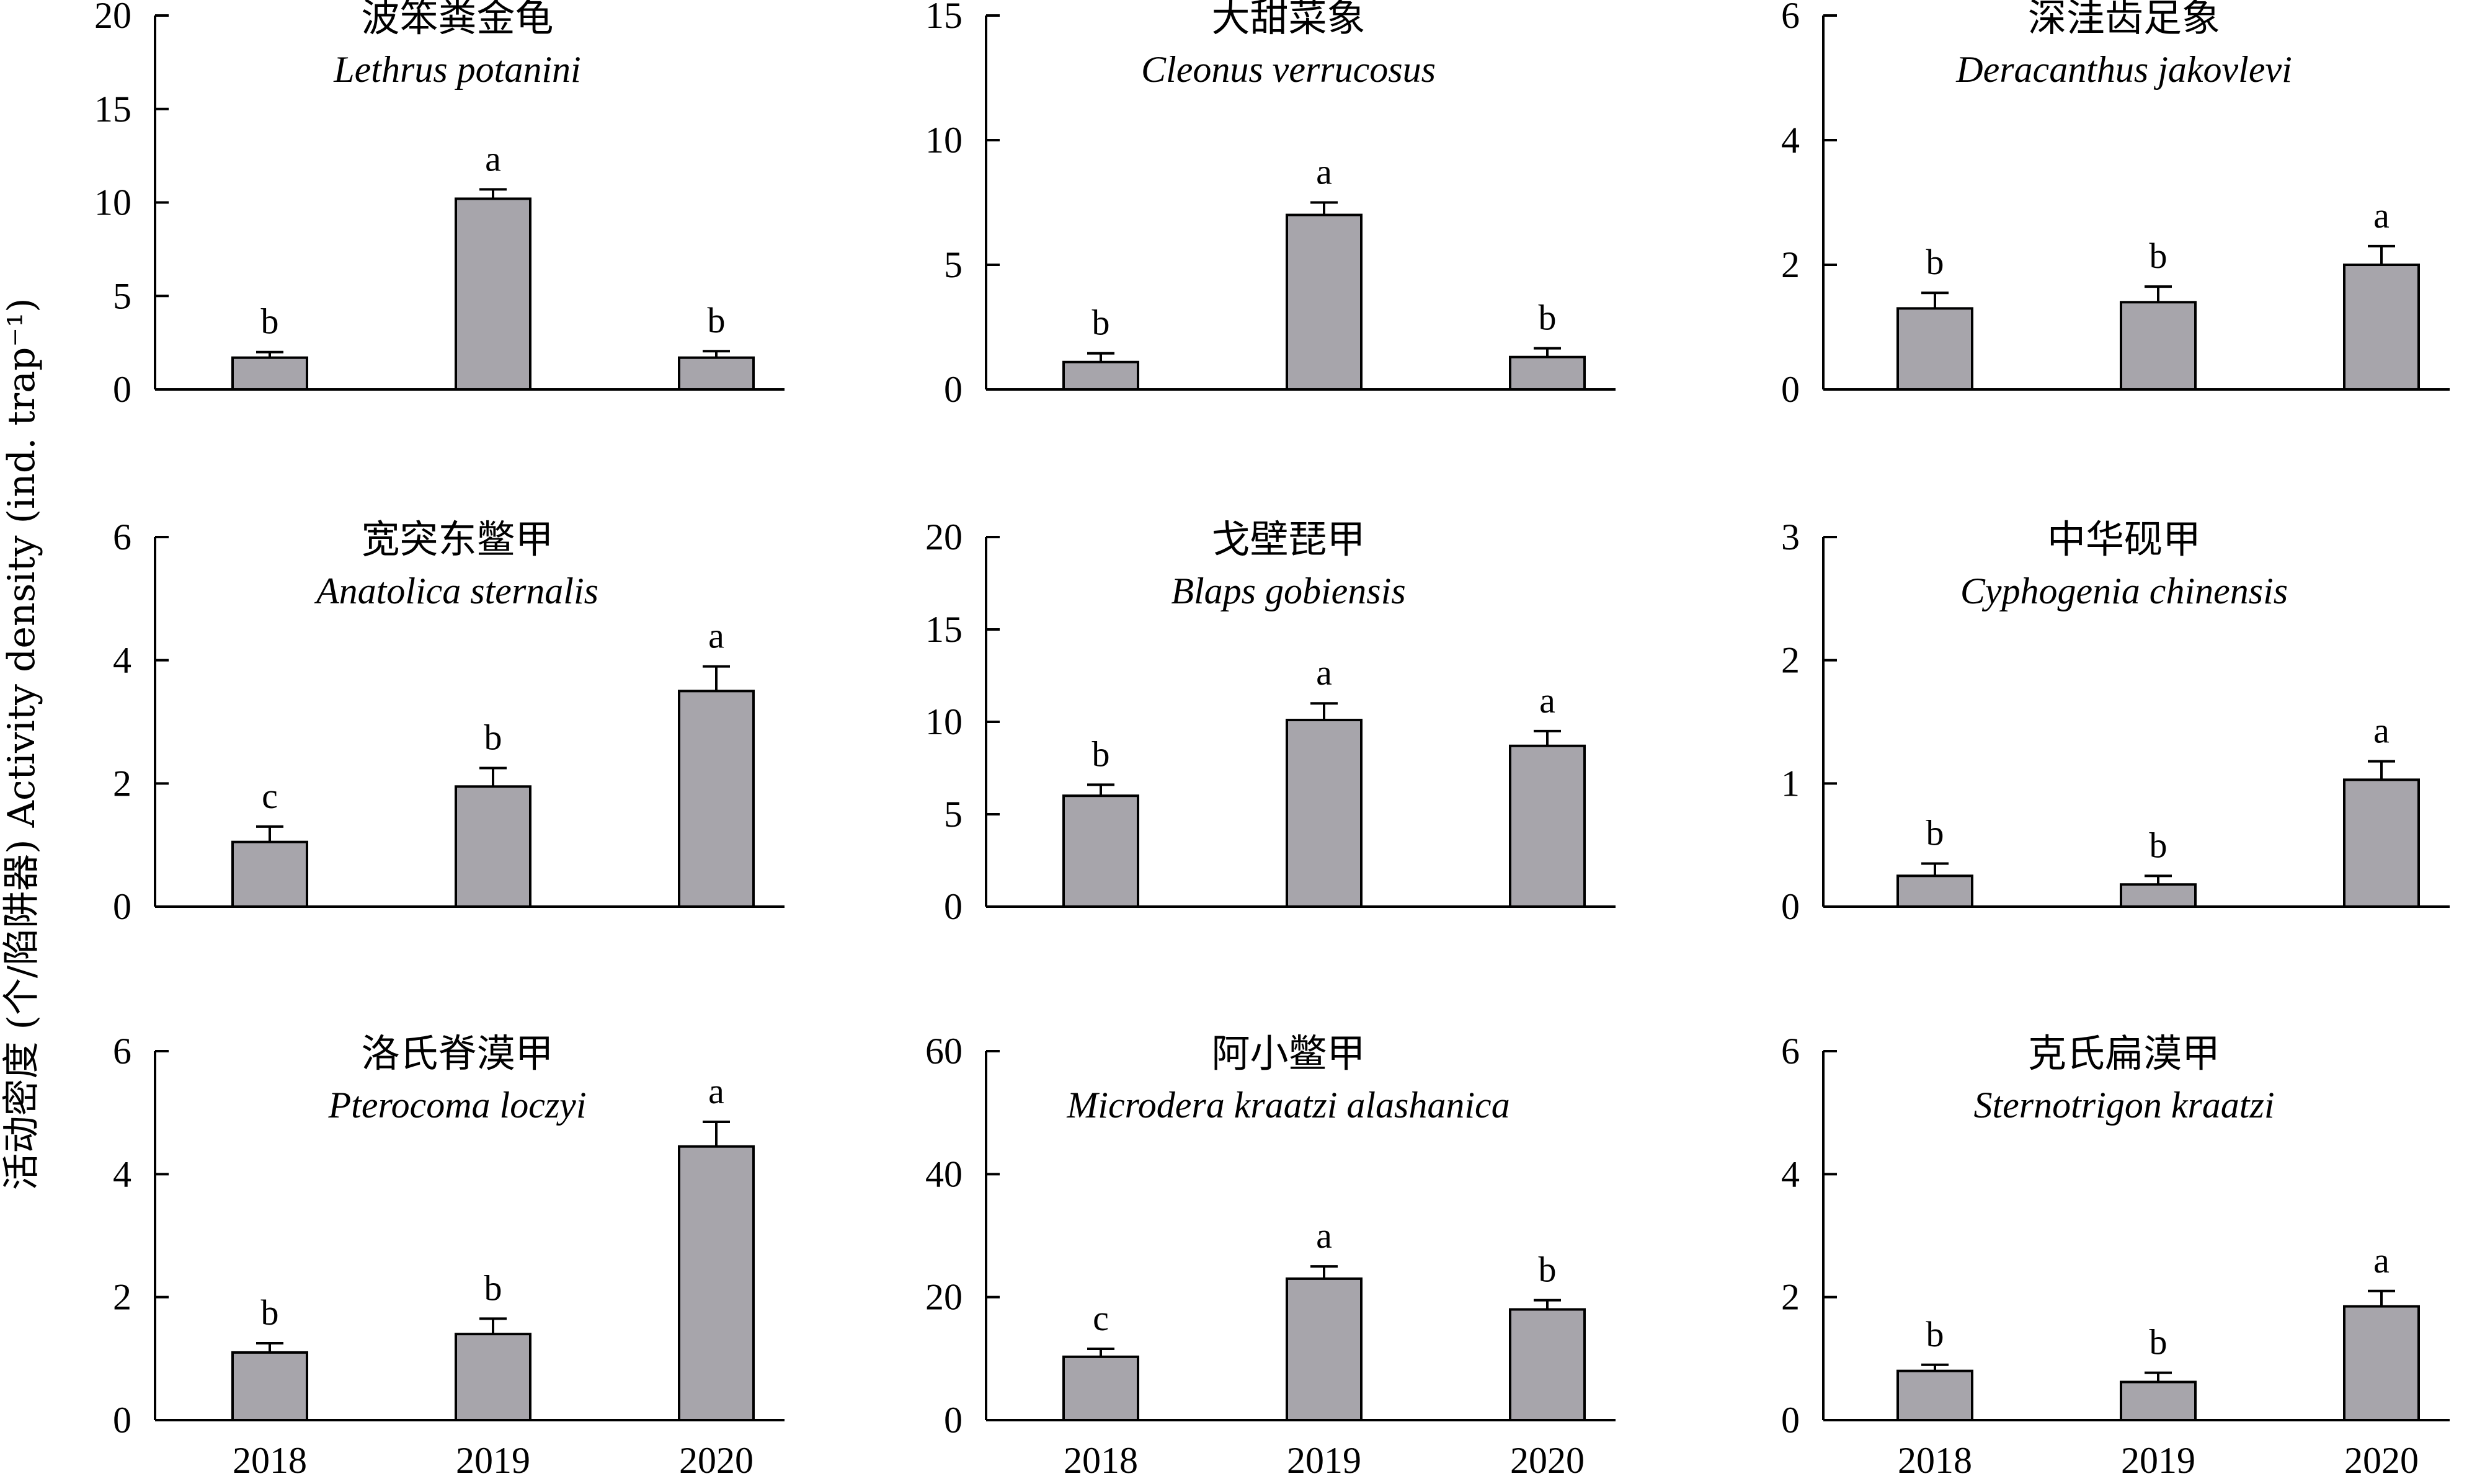  I want to click on chart-panel-6: 0 1 2 3 中华砚甲 Cyphogenia chinensis b b a, so click(2115, 722).